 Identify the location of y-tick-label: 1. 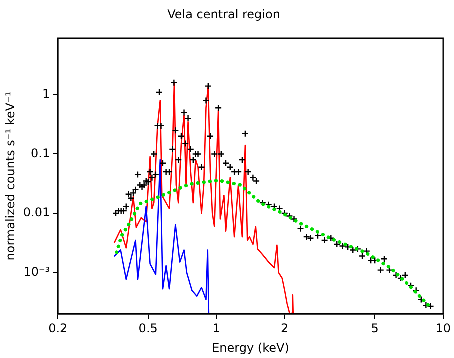
(46, 94).